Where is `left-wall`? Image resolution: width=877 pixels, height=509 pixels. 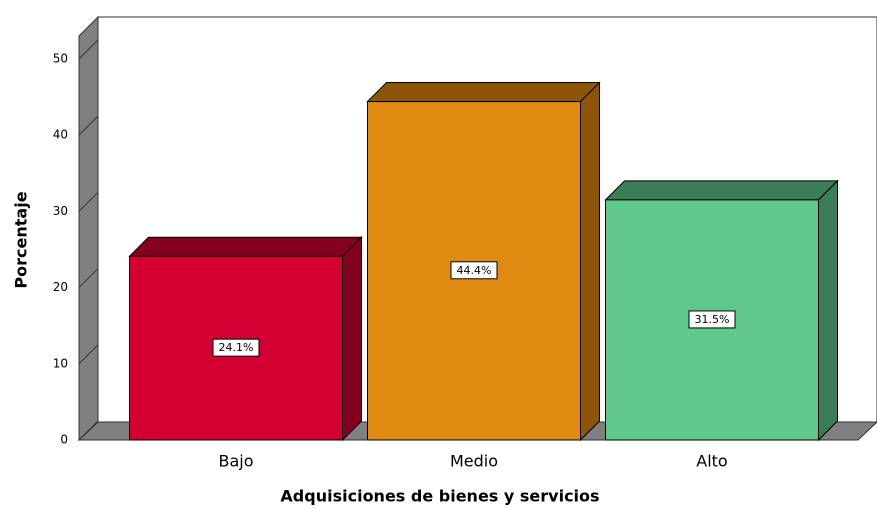 left-wall is located at coordinates (88, 228).